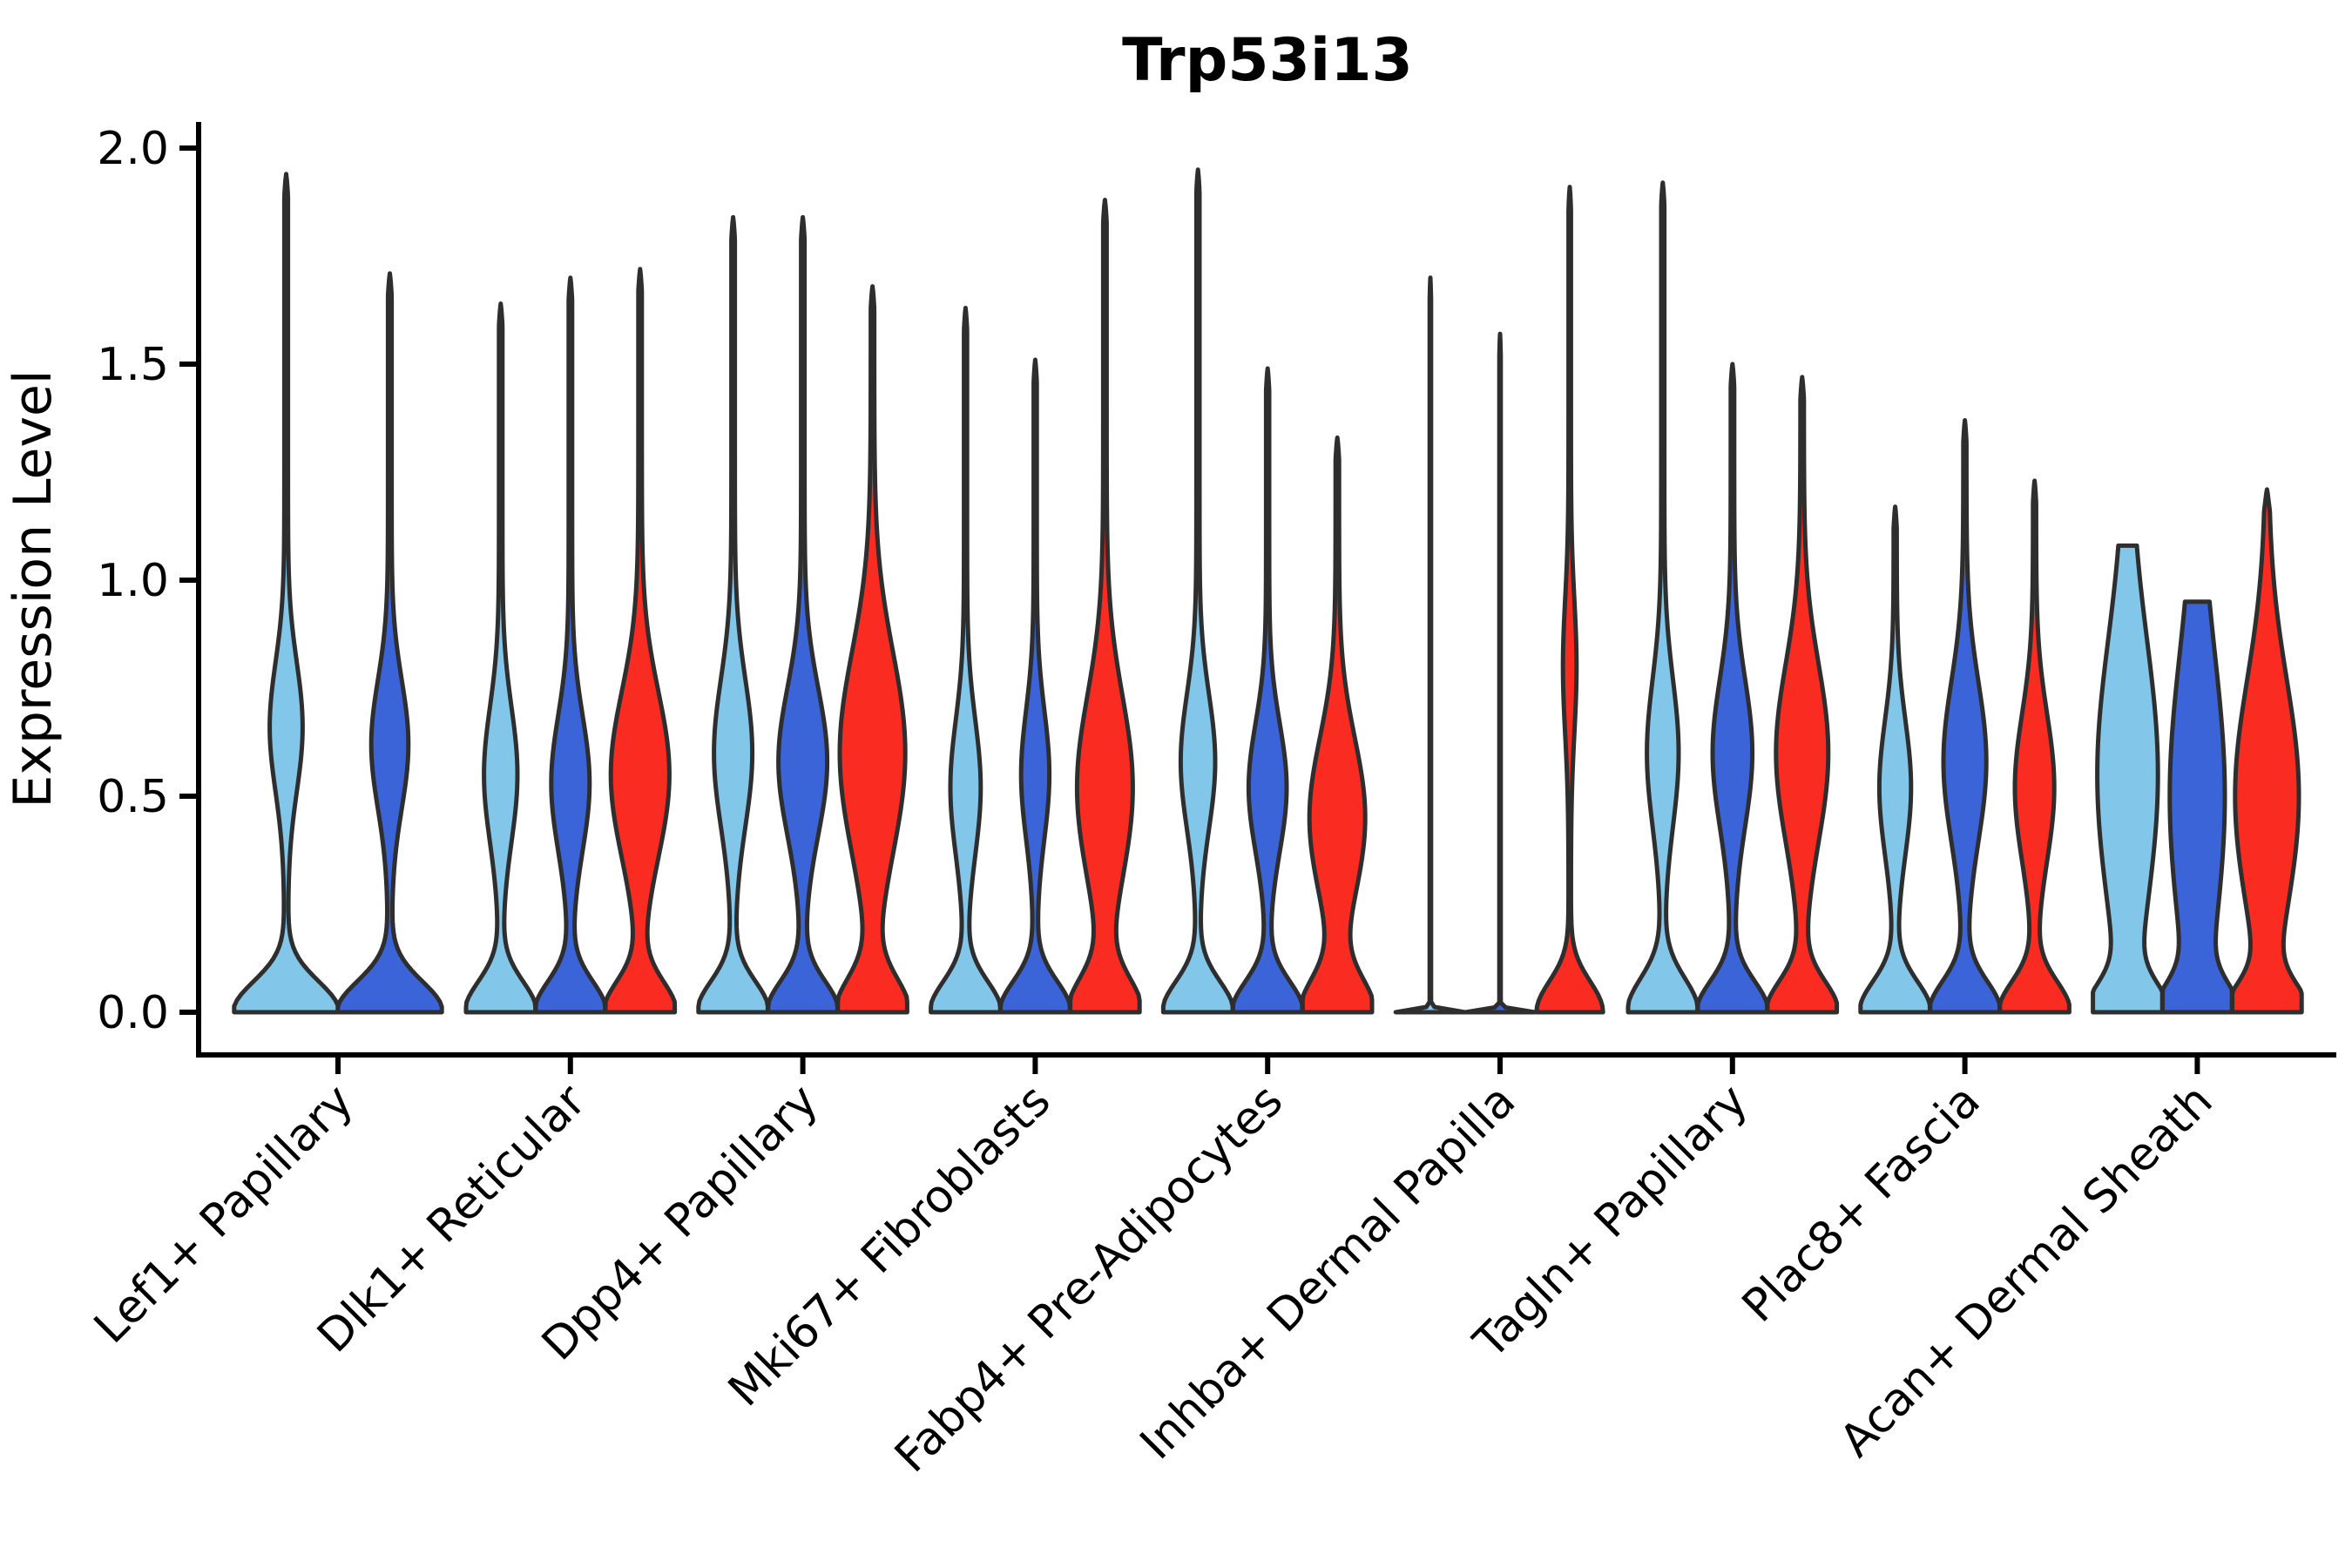 This screenshot has width=2352, height=1568. I want to click on y-axis-tick-label: 0.5, so click(133, 797).